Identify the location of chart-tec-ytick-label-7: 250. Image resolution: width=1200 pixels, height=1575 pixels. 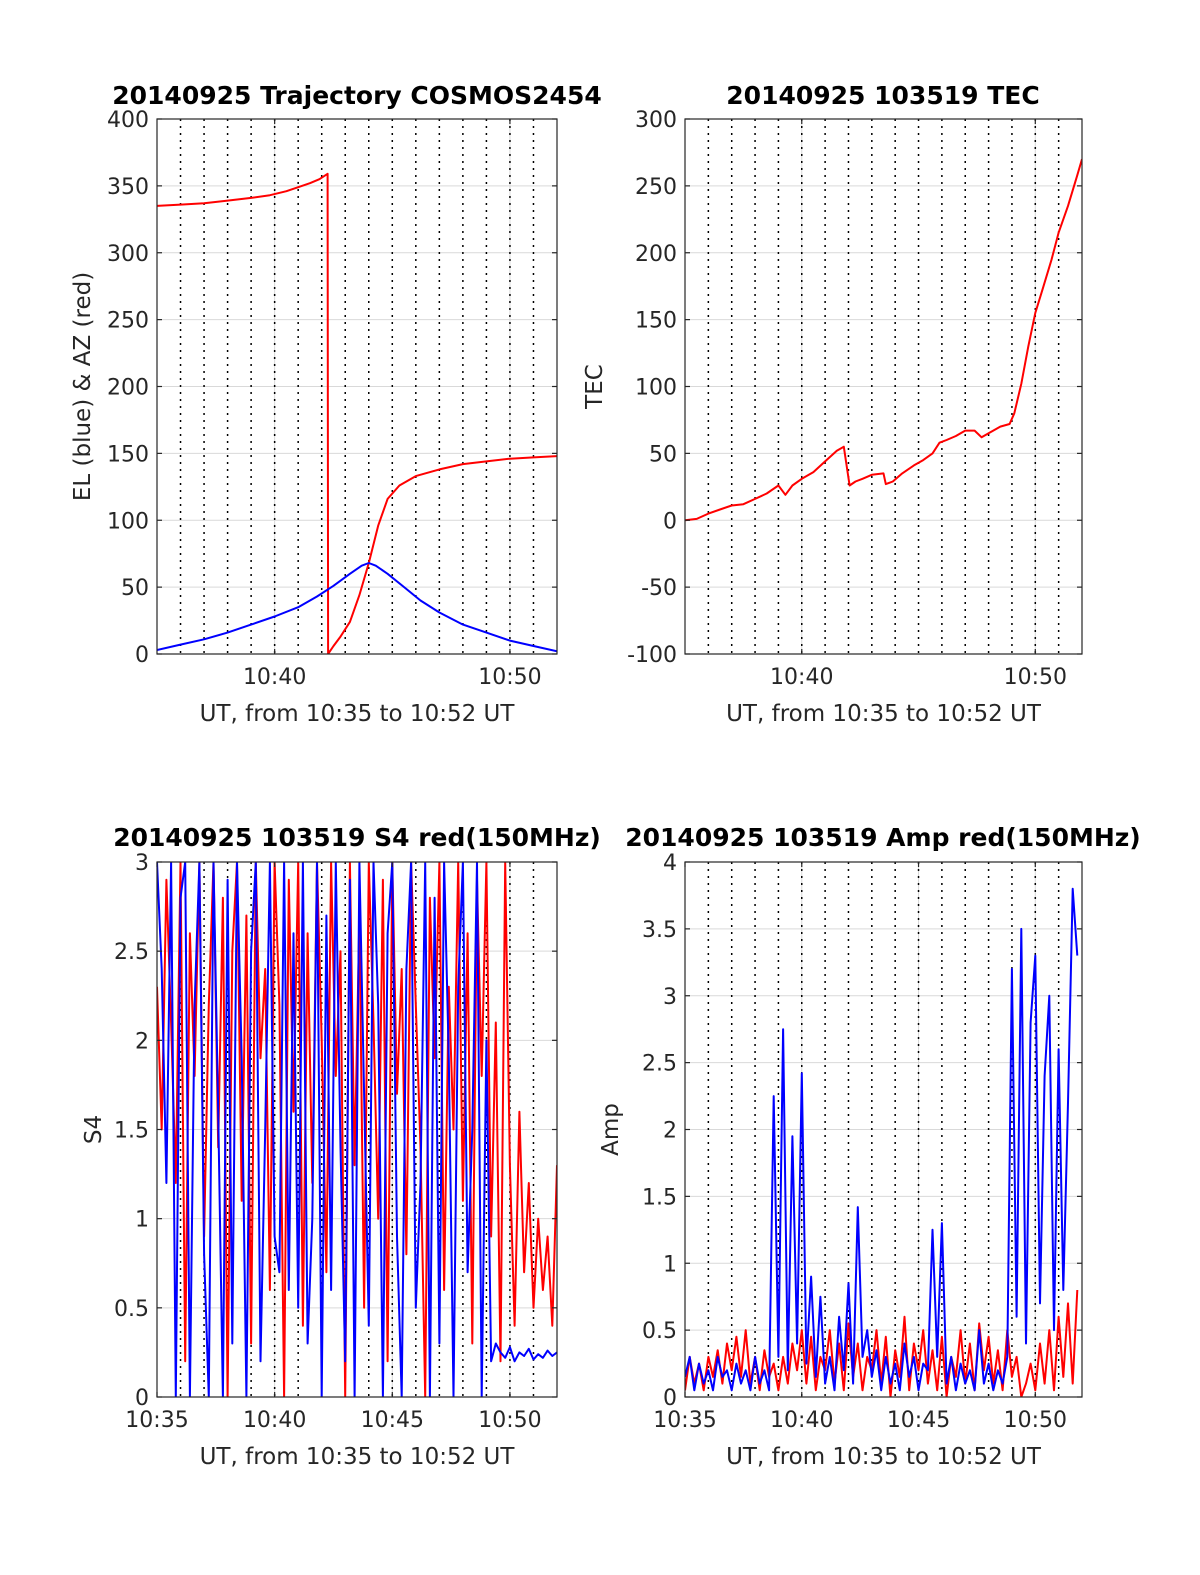
(656, 187).